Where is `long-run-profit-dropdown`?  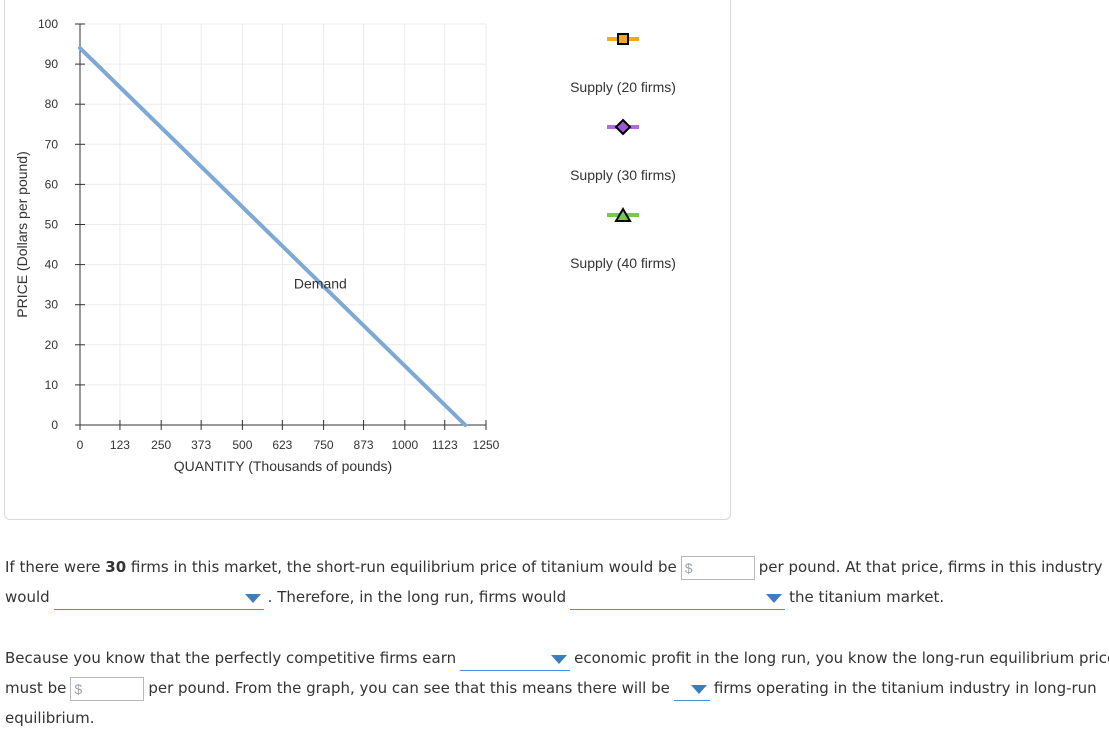 long-run-profit-dropdown is located at coordinates (515, 658).